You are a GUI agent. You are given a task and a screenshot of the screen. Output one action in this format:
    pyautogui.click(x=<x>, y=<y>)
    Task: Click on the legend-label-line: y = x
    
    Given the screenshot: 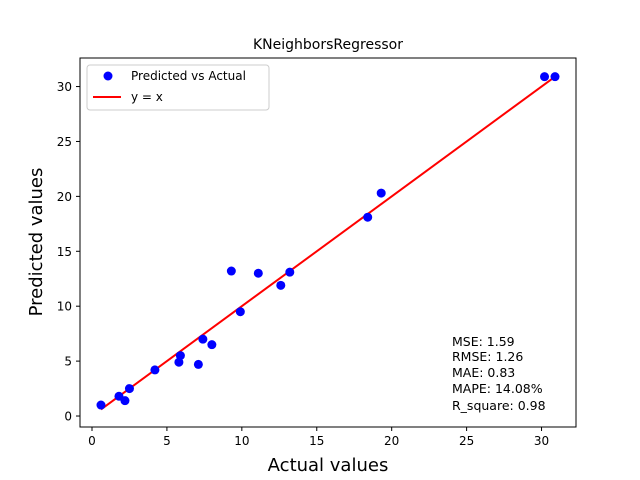 What is the action you would take?
    pyautogui.click(x=147, y=97)
    